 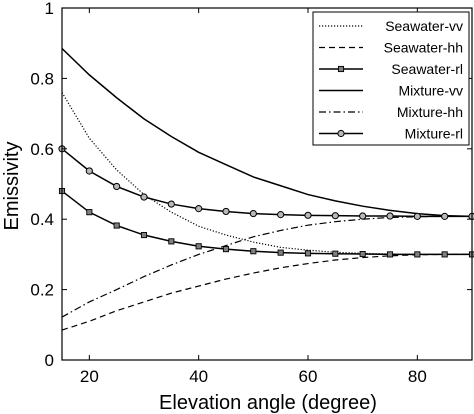 I want to click on legend-label: Seawater-vv, so click(x=424, y=26).